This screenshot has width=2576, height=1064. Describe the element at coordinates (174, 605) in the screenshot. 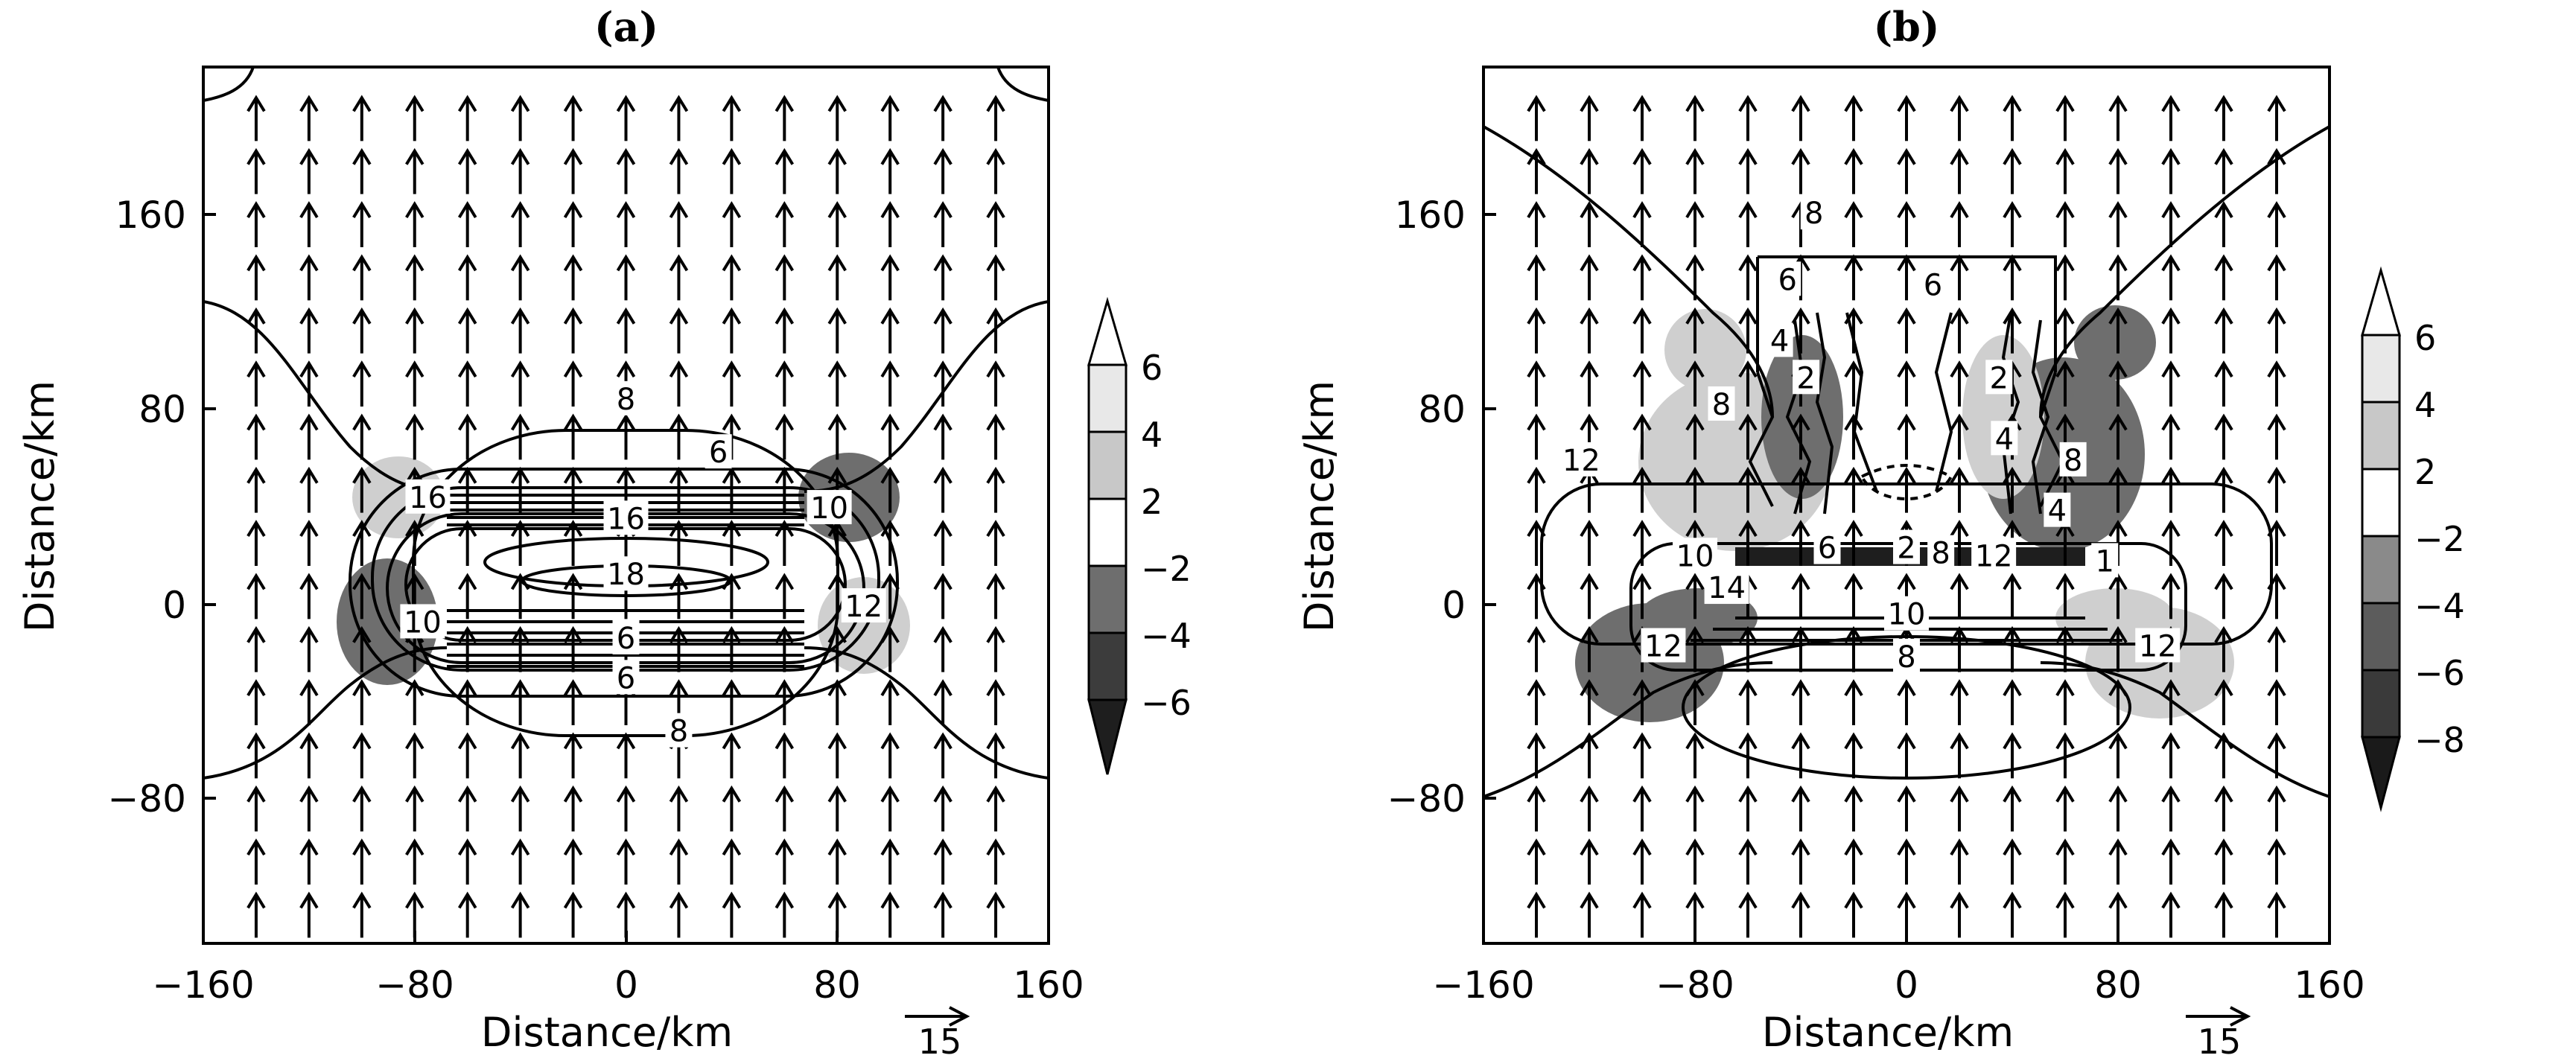

I see `y-tick-label: 0` at that location.